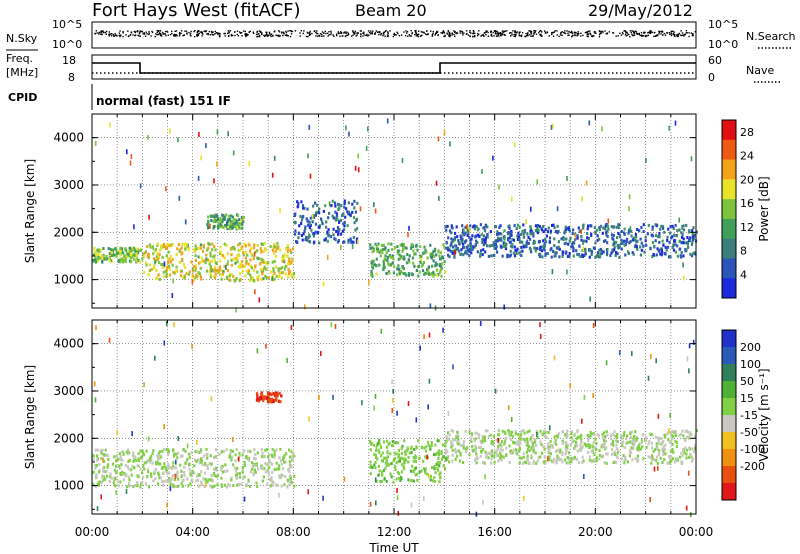  What do you see at coordinates (752, 466) in the screenshot?
I see `colorbar-tick-label: -200` at bounding box center [752, 466].